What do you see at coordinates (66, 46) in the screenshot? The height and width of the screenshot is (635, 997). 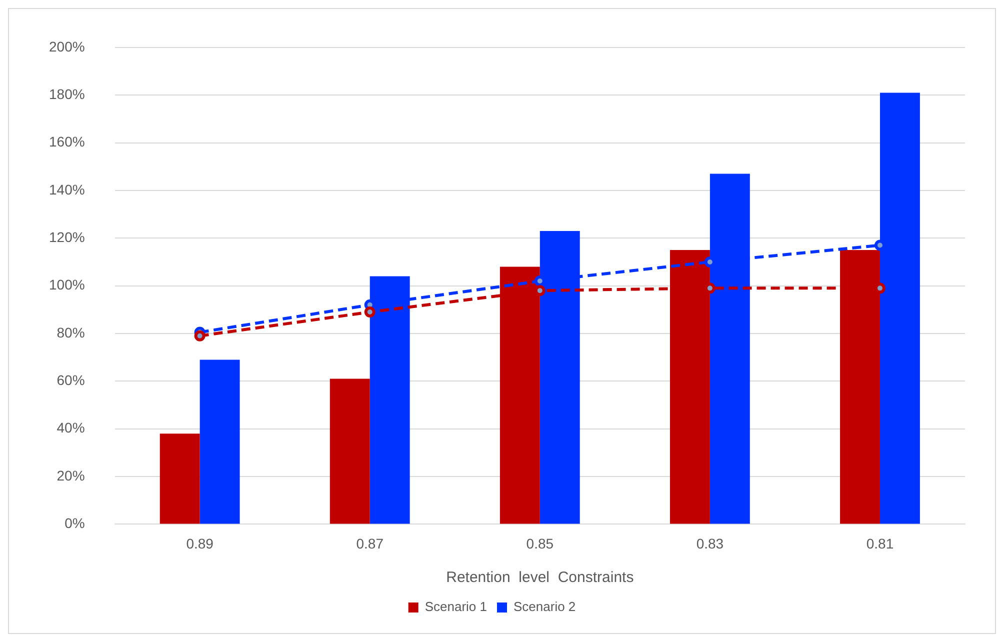 I see `y-tick-label: 200%` at bounding box center [66, 46].